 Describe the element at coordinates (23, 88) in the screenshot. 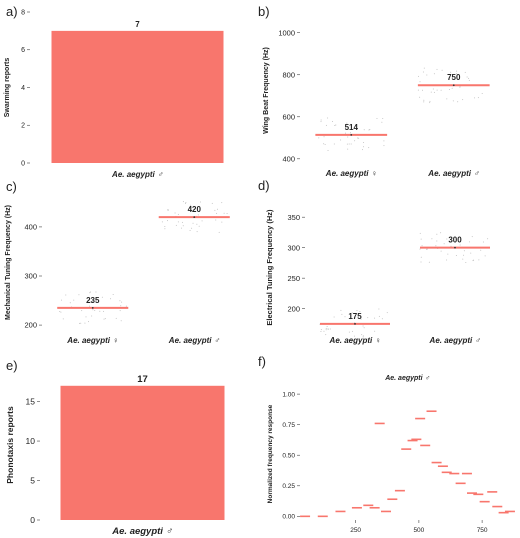

I see `y-tick-label: 4` at that location.